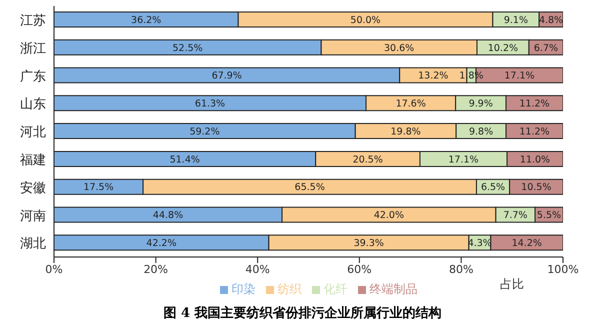  What do you see at coordinates (168, 216) in the screenshot?
I see `data-label: 44.8%` at bounding box center [168, 216].